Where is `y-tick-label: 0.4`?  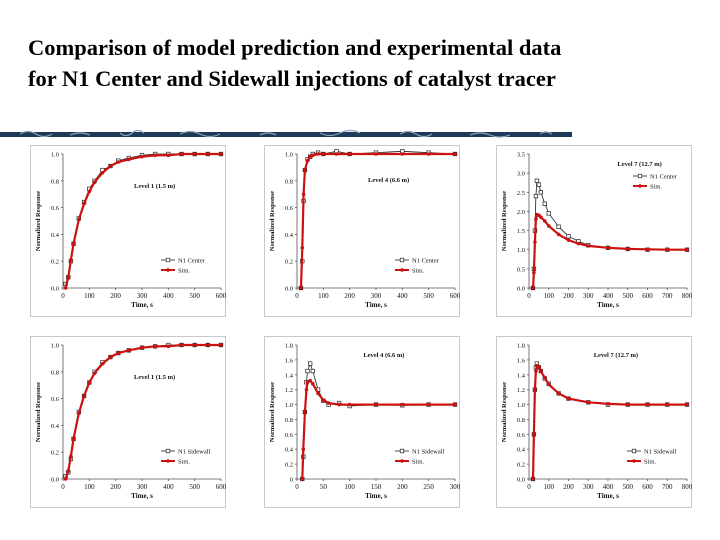 y-tick-label: 0.4 is located at coordinates (289, 450).